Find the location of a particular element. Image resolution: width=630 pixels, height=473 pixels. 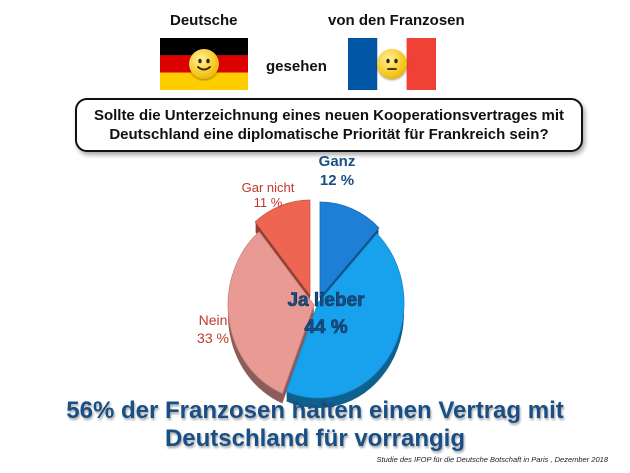

pie-slice-nein is located at coordinates (271, 312).